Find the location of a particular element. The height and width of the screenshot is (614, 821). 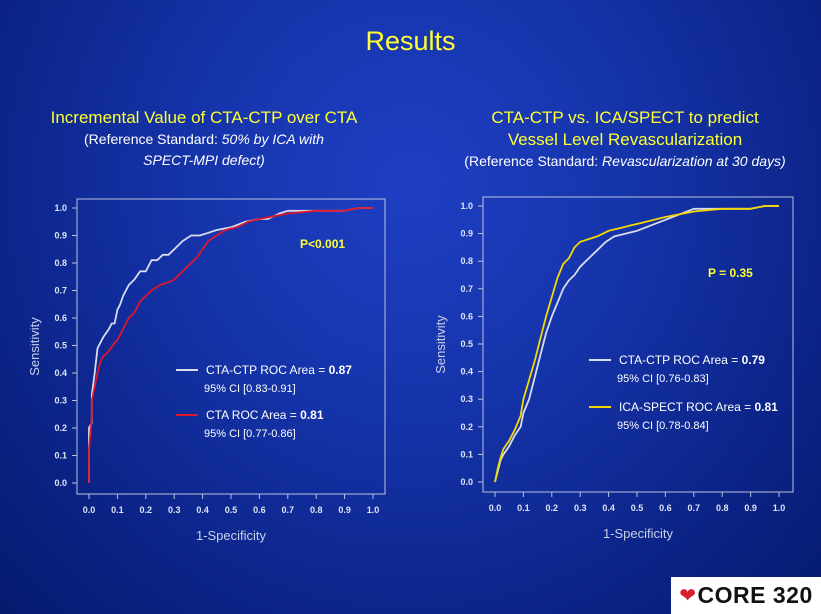

chart2-legend-1-area-value: 0.79 is located at coordinates (754, 360).